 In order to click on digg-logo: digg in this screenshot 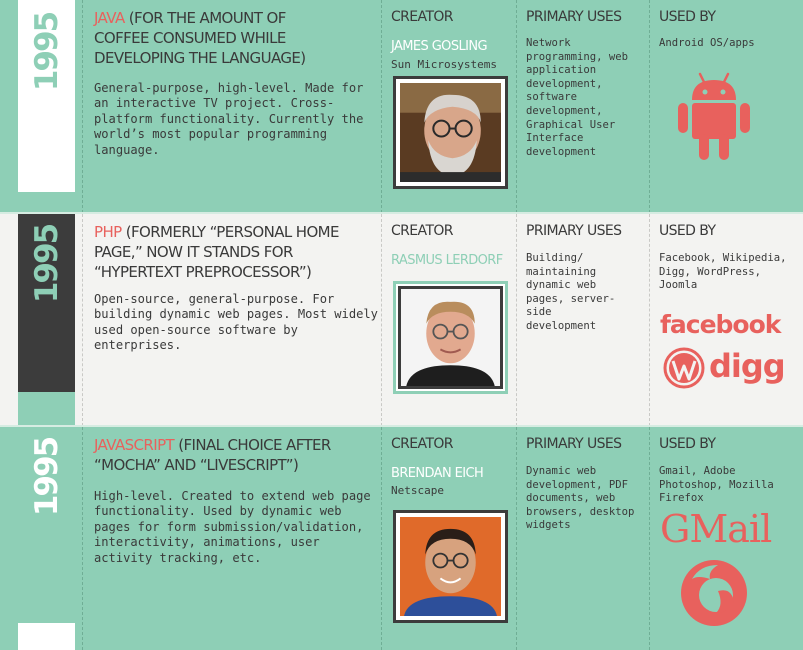, I will do `click(747, 366)`.